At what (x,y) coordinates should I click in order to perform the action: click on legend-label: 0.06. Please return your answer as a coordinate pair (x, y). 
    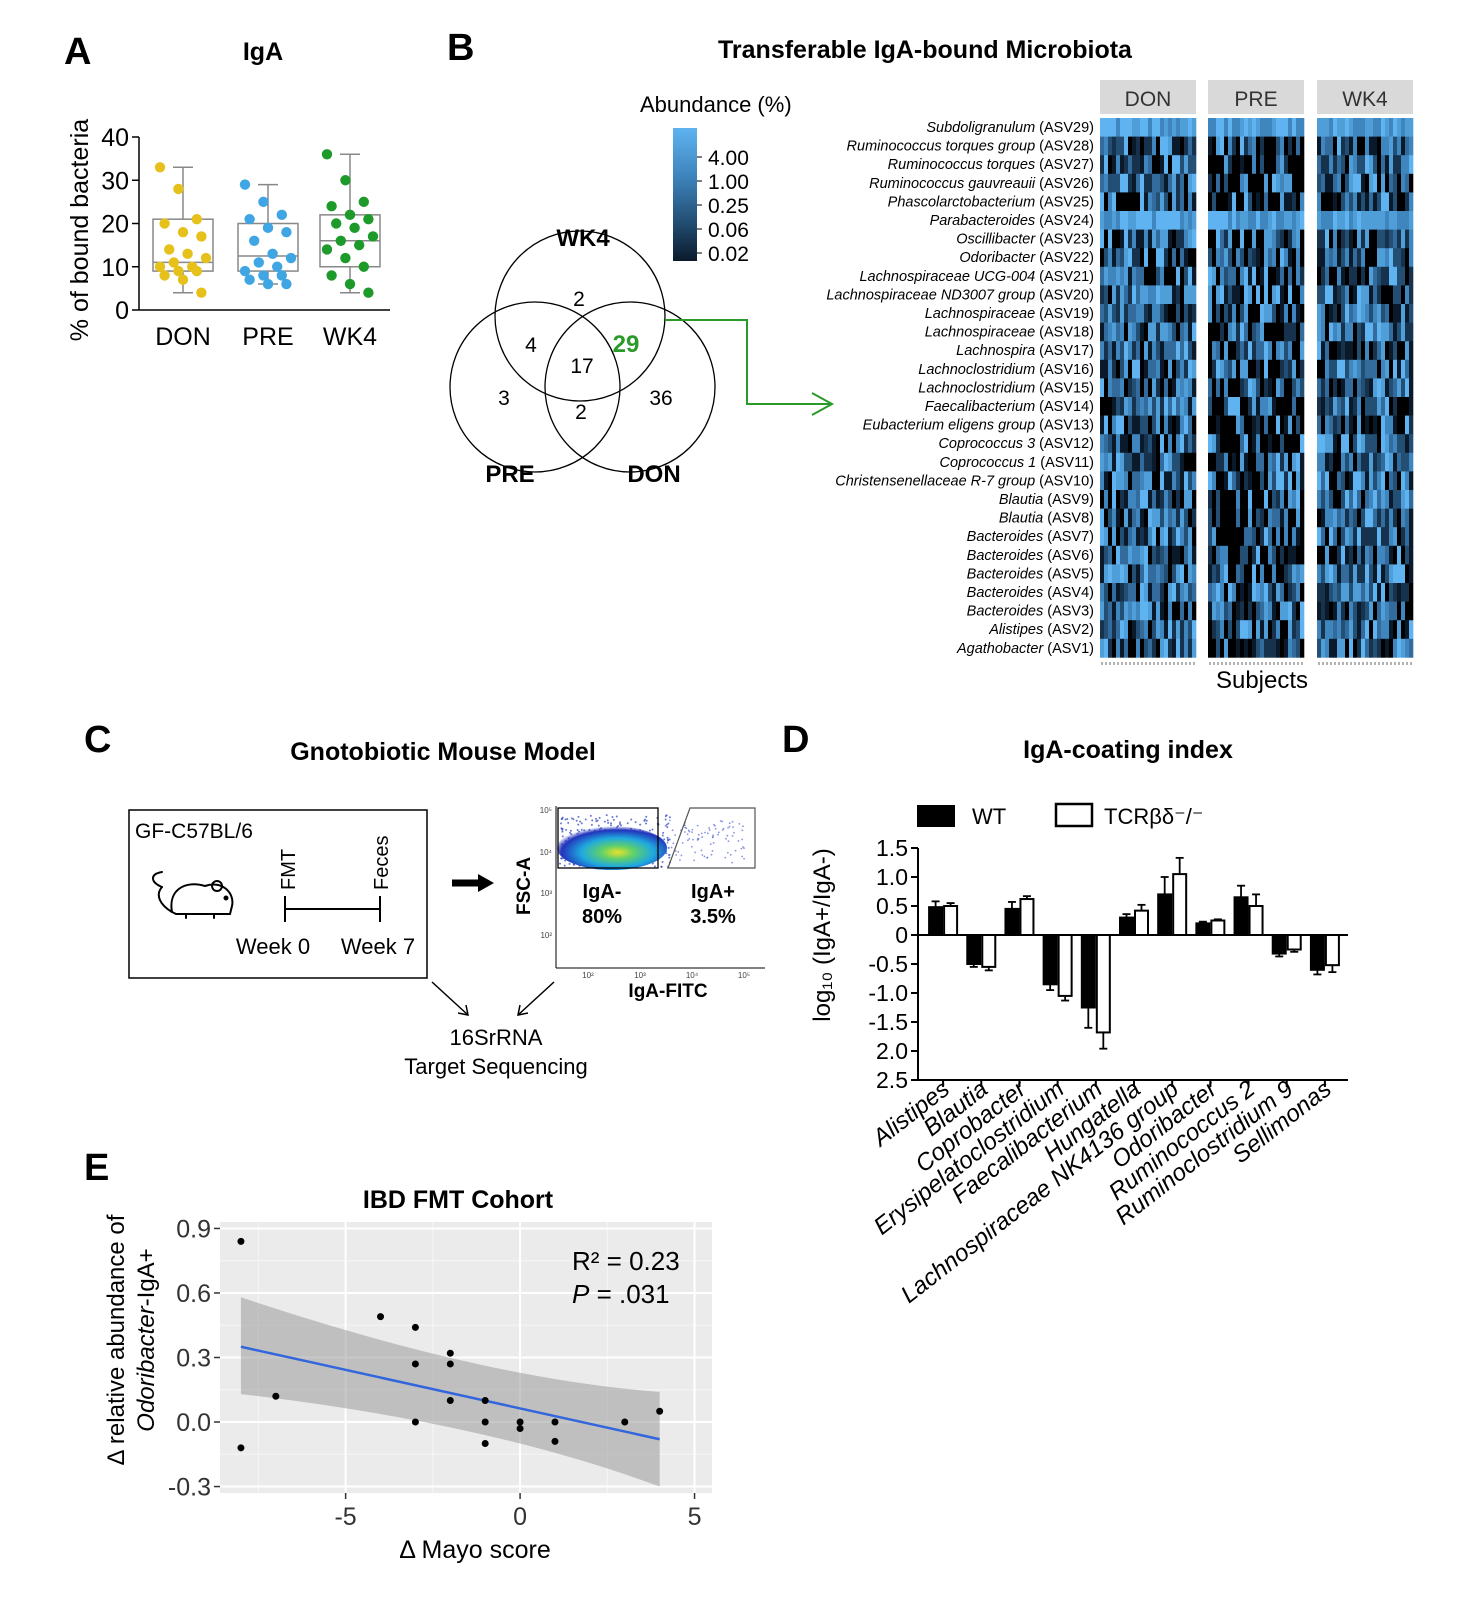
    Looking at the image, I should click on (728, 230).